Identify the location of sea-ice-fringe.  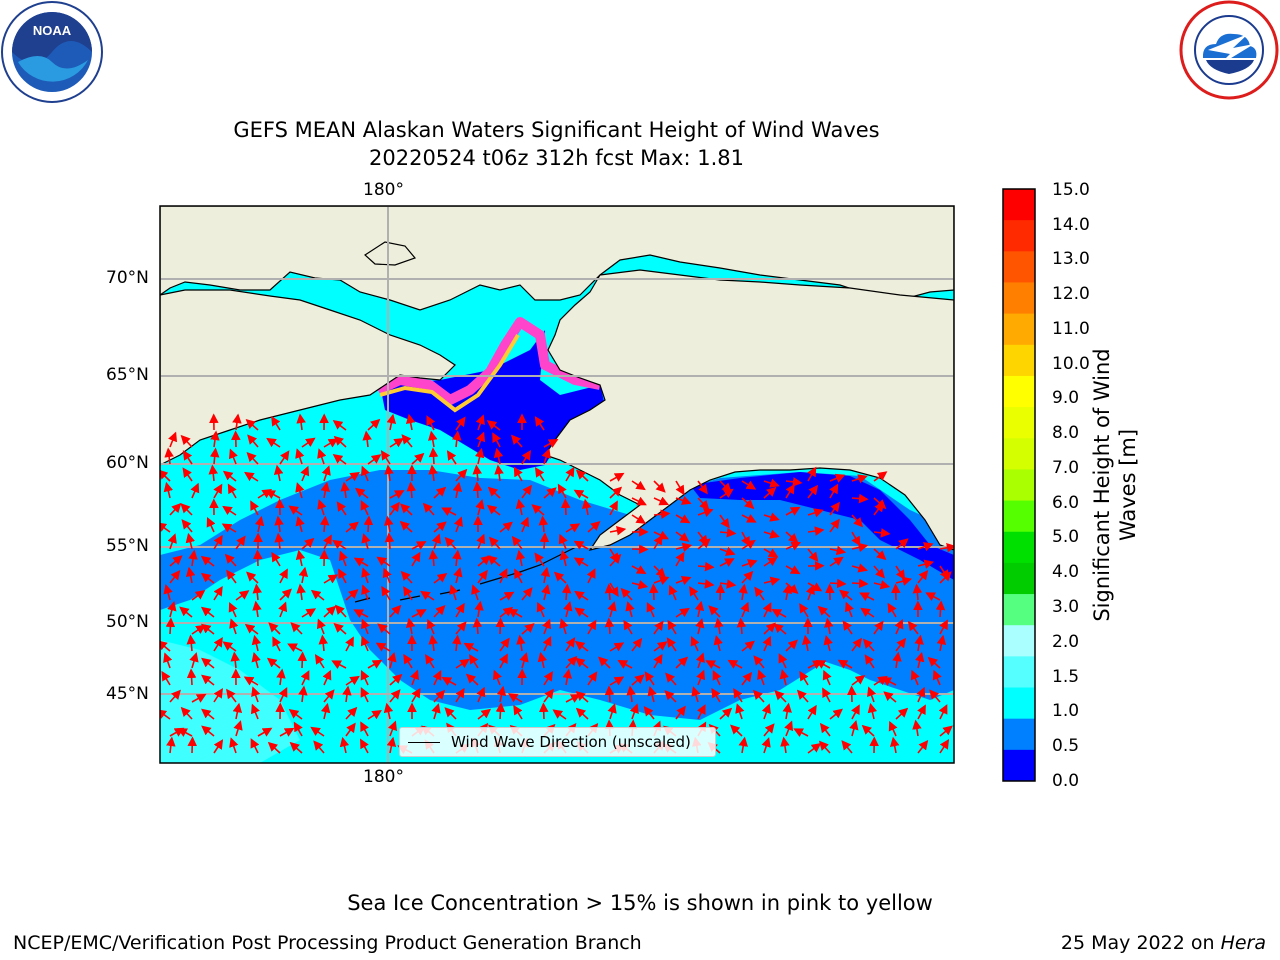
(488, 361).